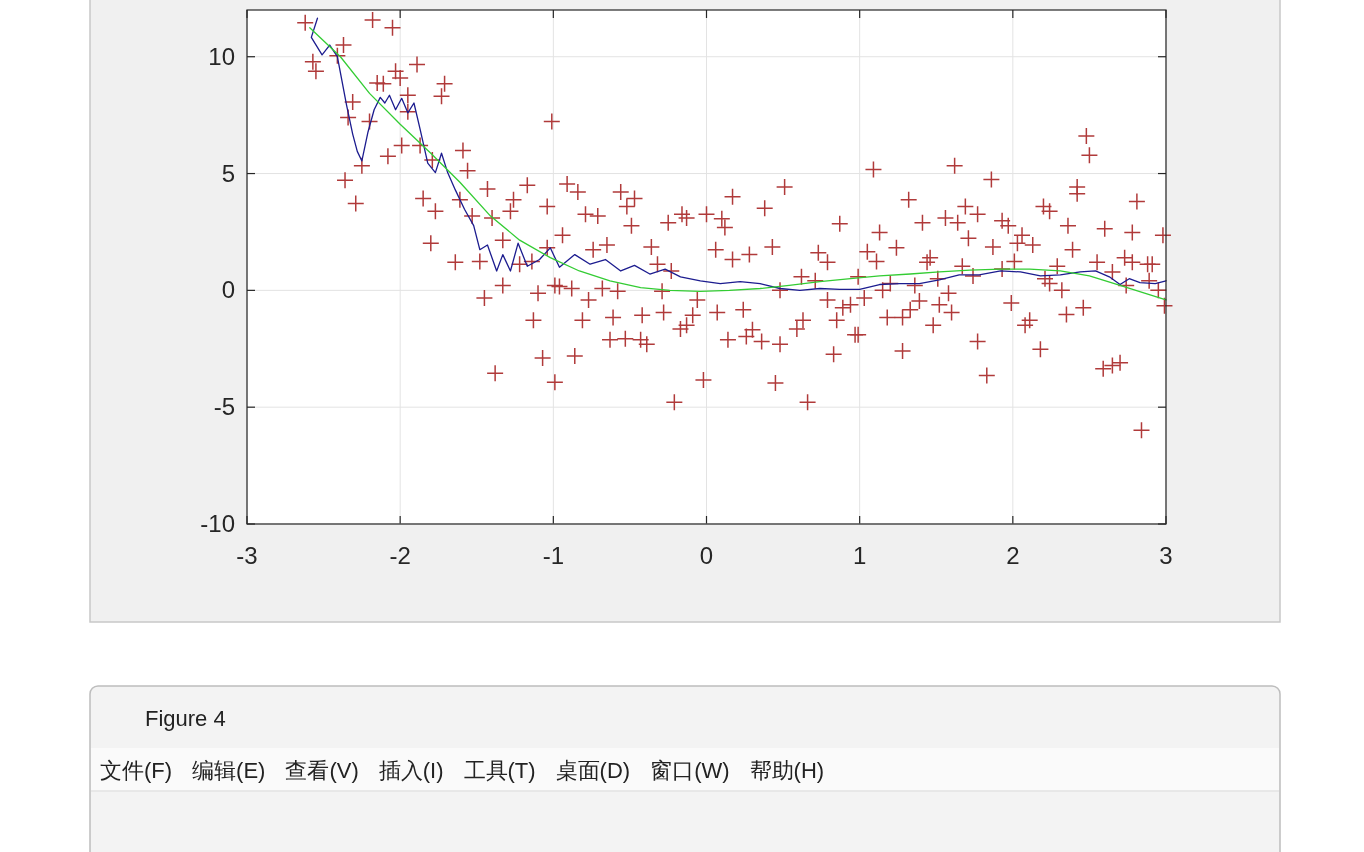 This screenshot has width=1364, height=852. What do you see at coordinates (553, 555) in the screenshot?
I see `x-tick-label: -1` at bounding box center [553, 555].